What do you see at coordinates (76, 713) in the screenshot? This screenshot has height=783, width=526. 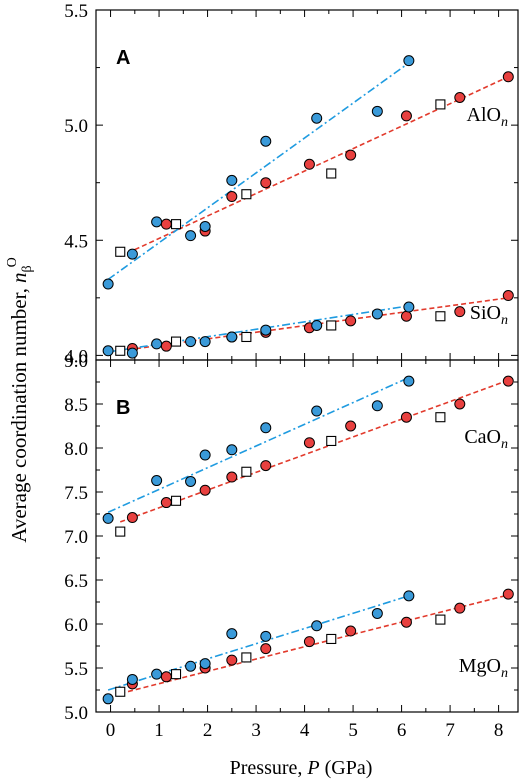 I see `y-tick-label: 5.0` at bounding box center [76, 713].